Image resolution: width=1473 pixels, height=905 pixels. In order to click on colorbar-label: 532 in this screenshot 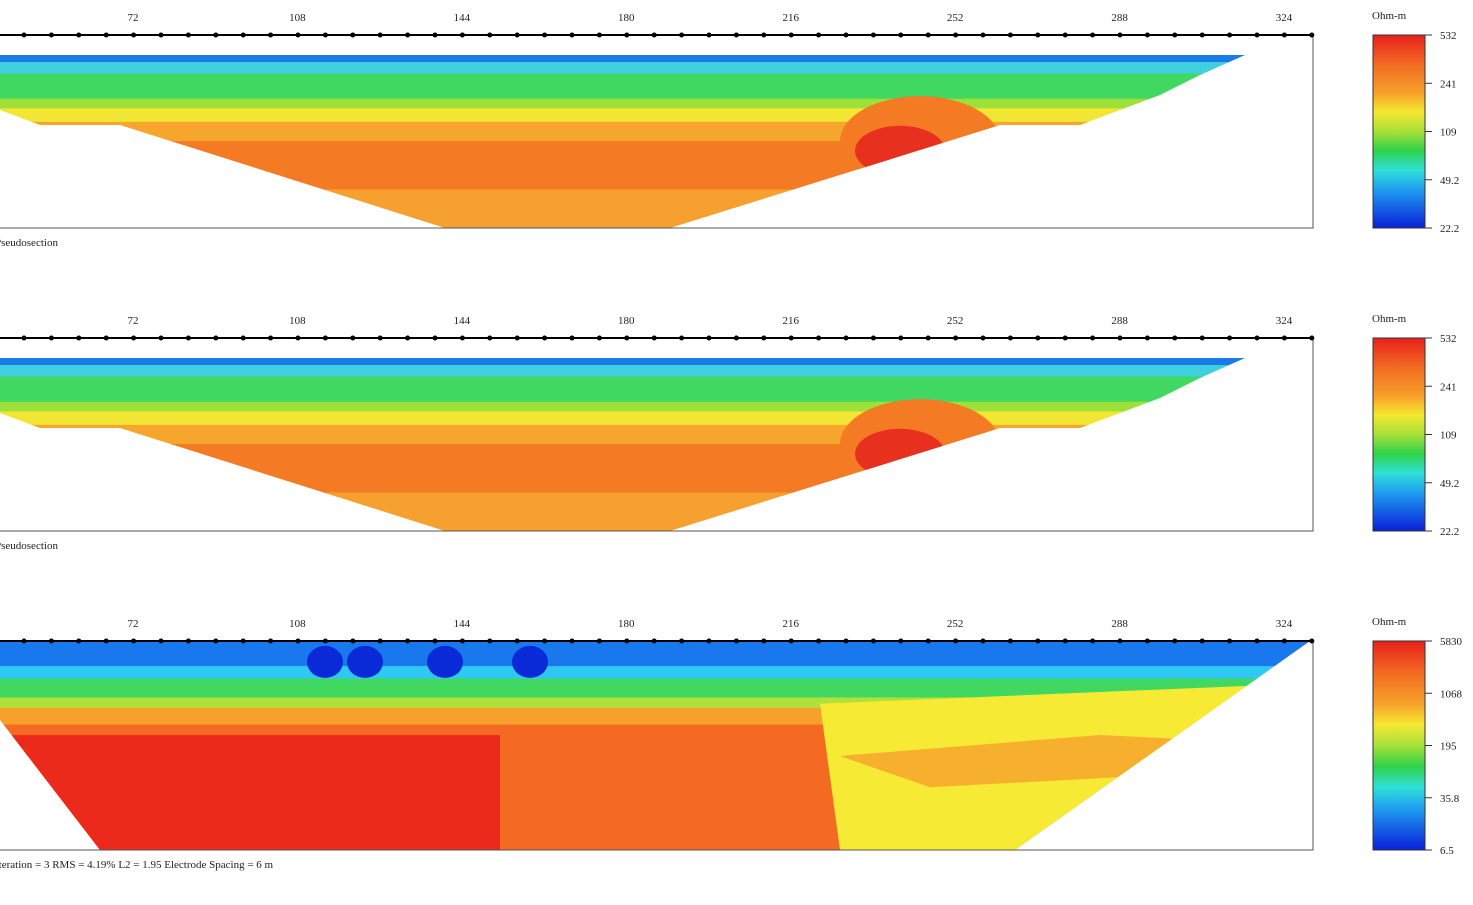, I will do `click(1448, 339)`.